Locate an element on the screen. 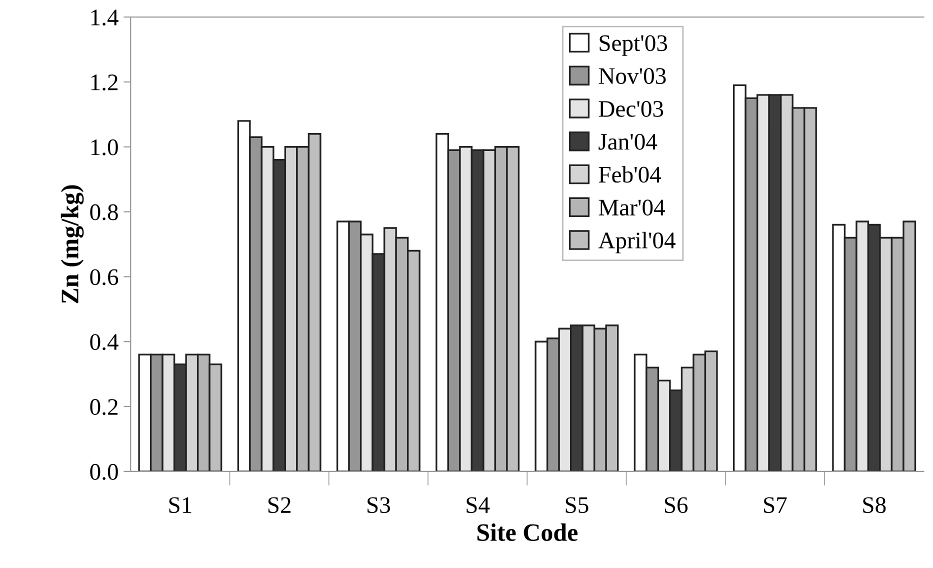 The width and height of the screenshot is (933, 568). y-tick-label: 0.8 is located at coordinates (104, 212).